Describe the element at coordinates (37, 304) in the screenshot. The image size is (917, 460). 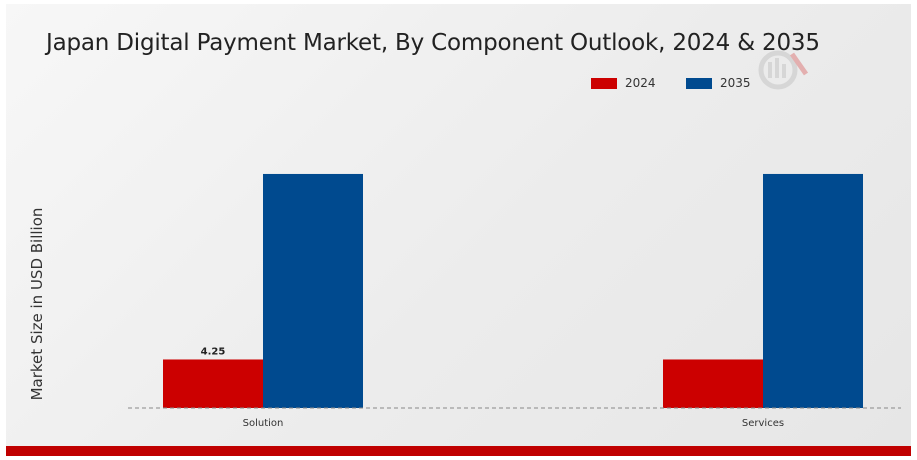
I see `y-axis-title: Market Size in USD Billion` at that location.